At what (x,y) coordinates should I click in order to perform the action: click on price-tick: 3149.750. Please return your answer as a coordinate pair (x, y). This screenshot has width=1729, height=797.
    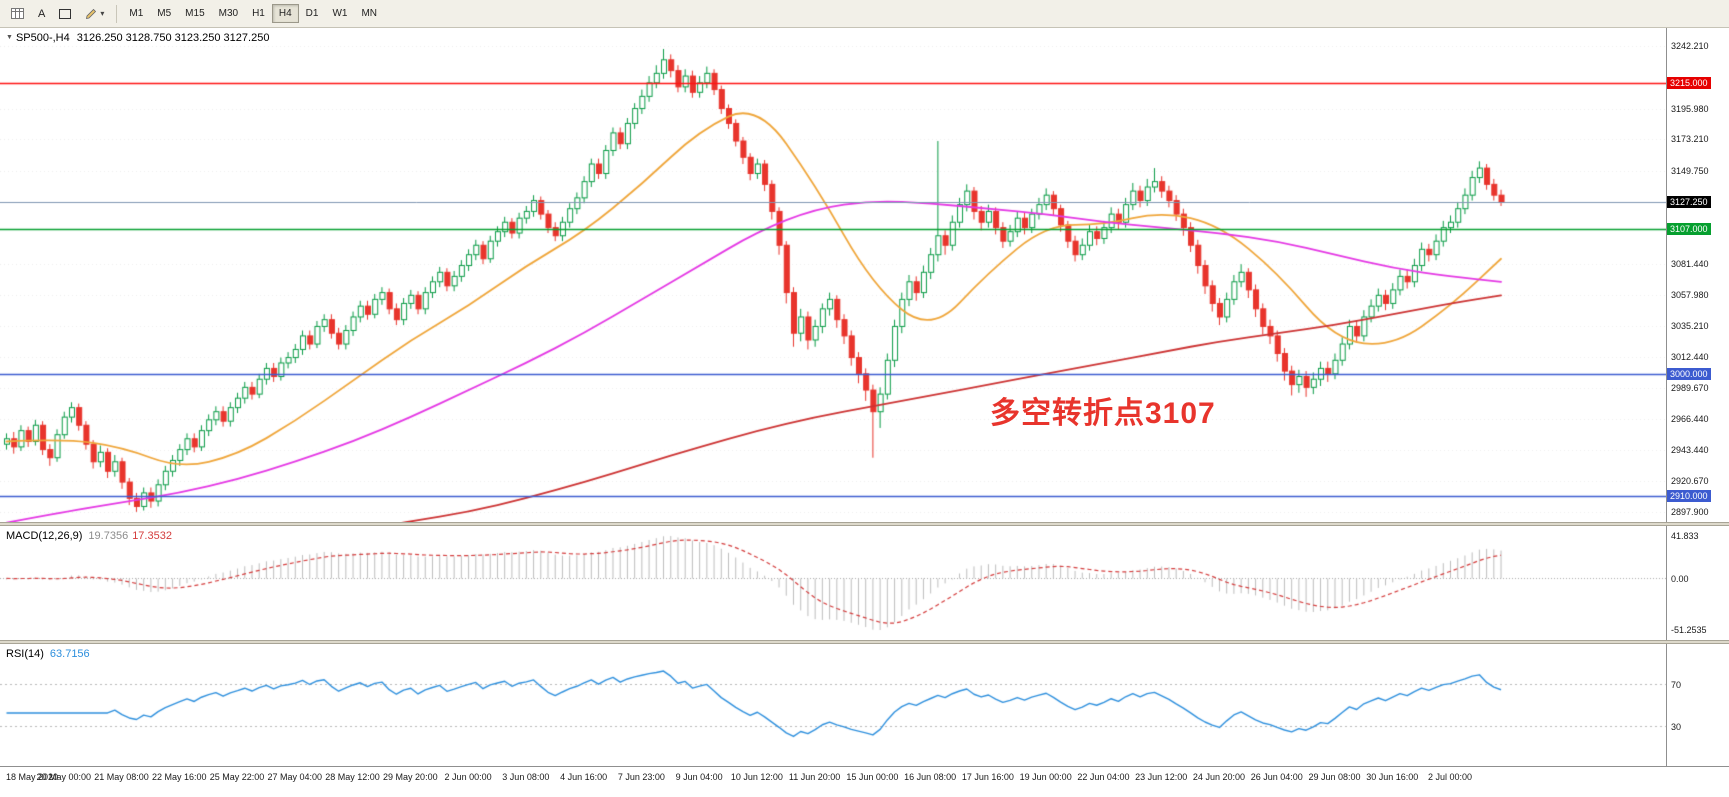
    Looking at the image, I should click on (1690, 171).